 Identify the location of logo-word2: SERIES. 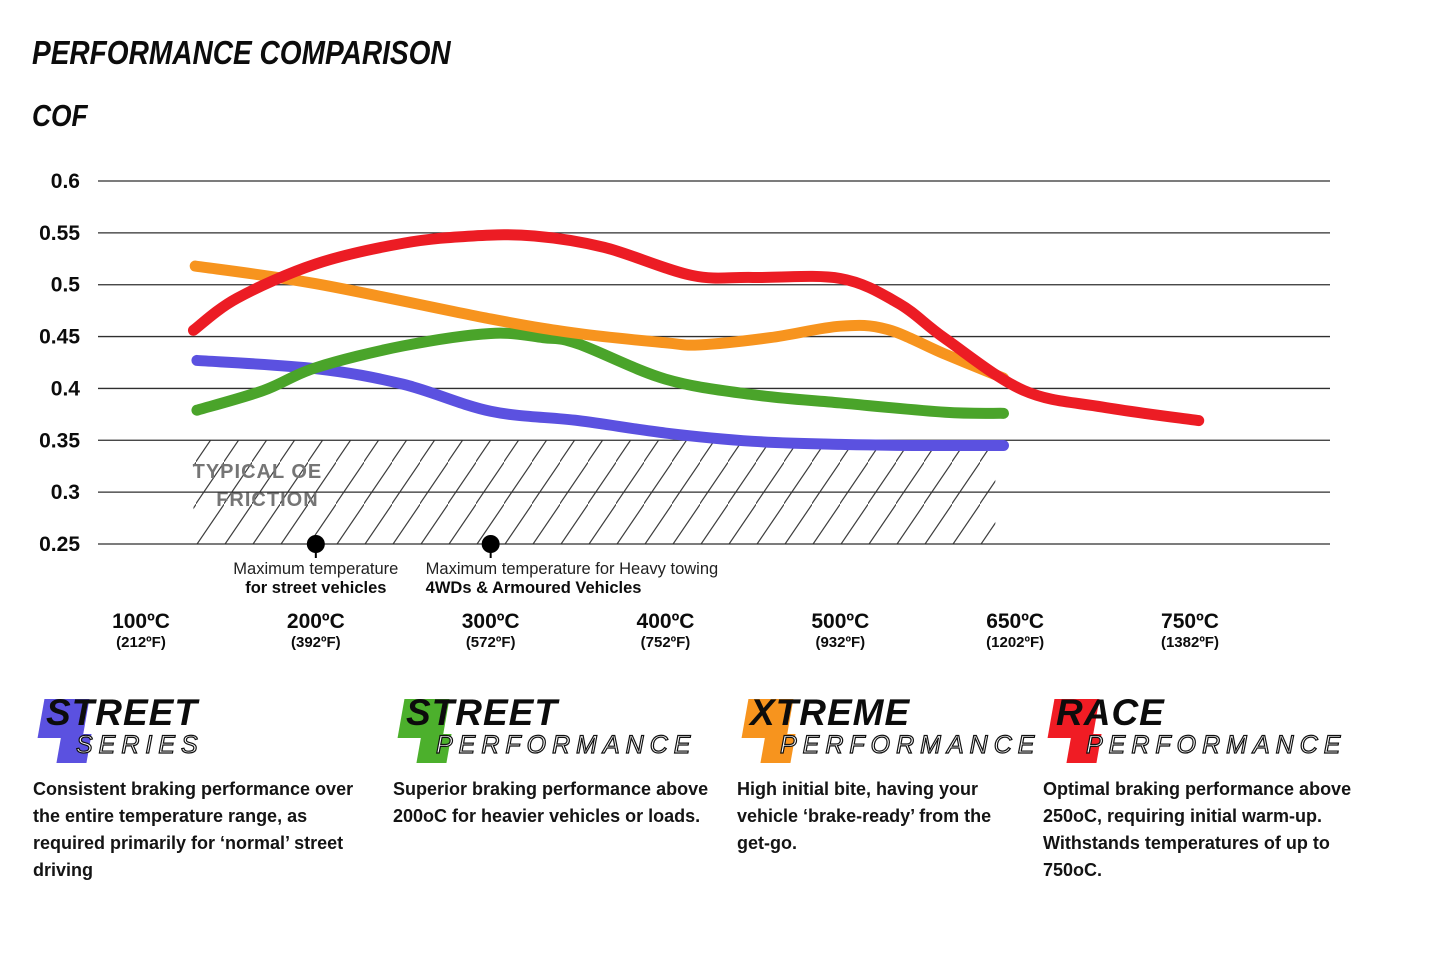
(139, 745).